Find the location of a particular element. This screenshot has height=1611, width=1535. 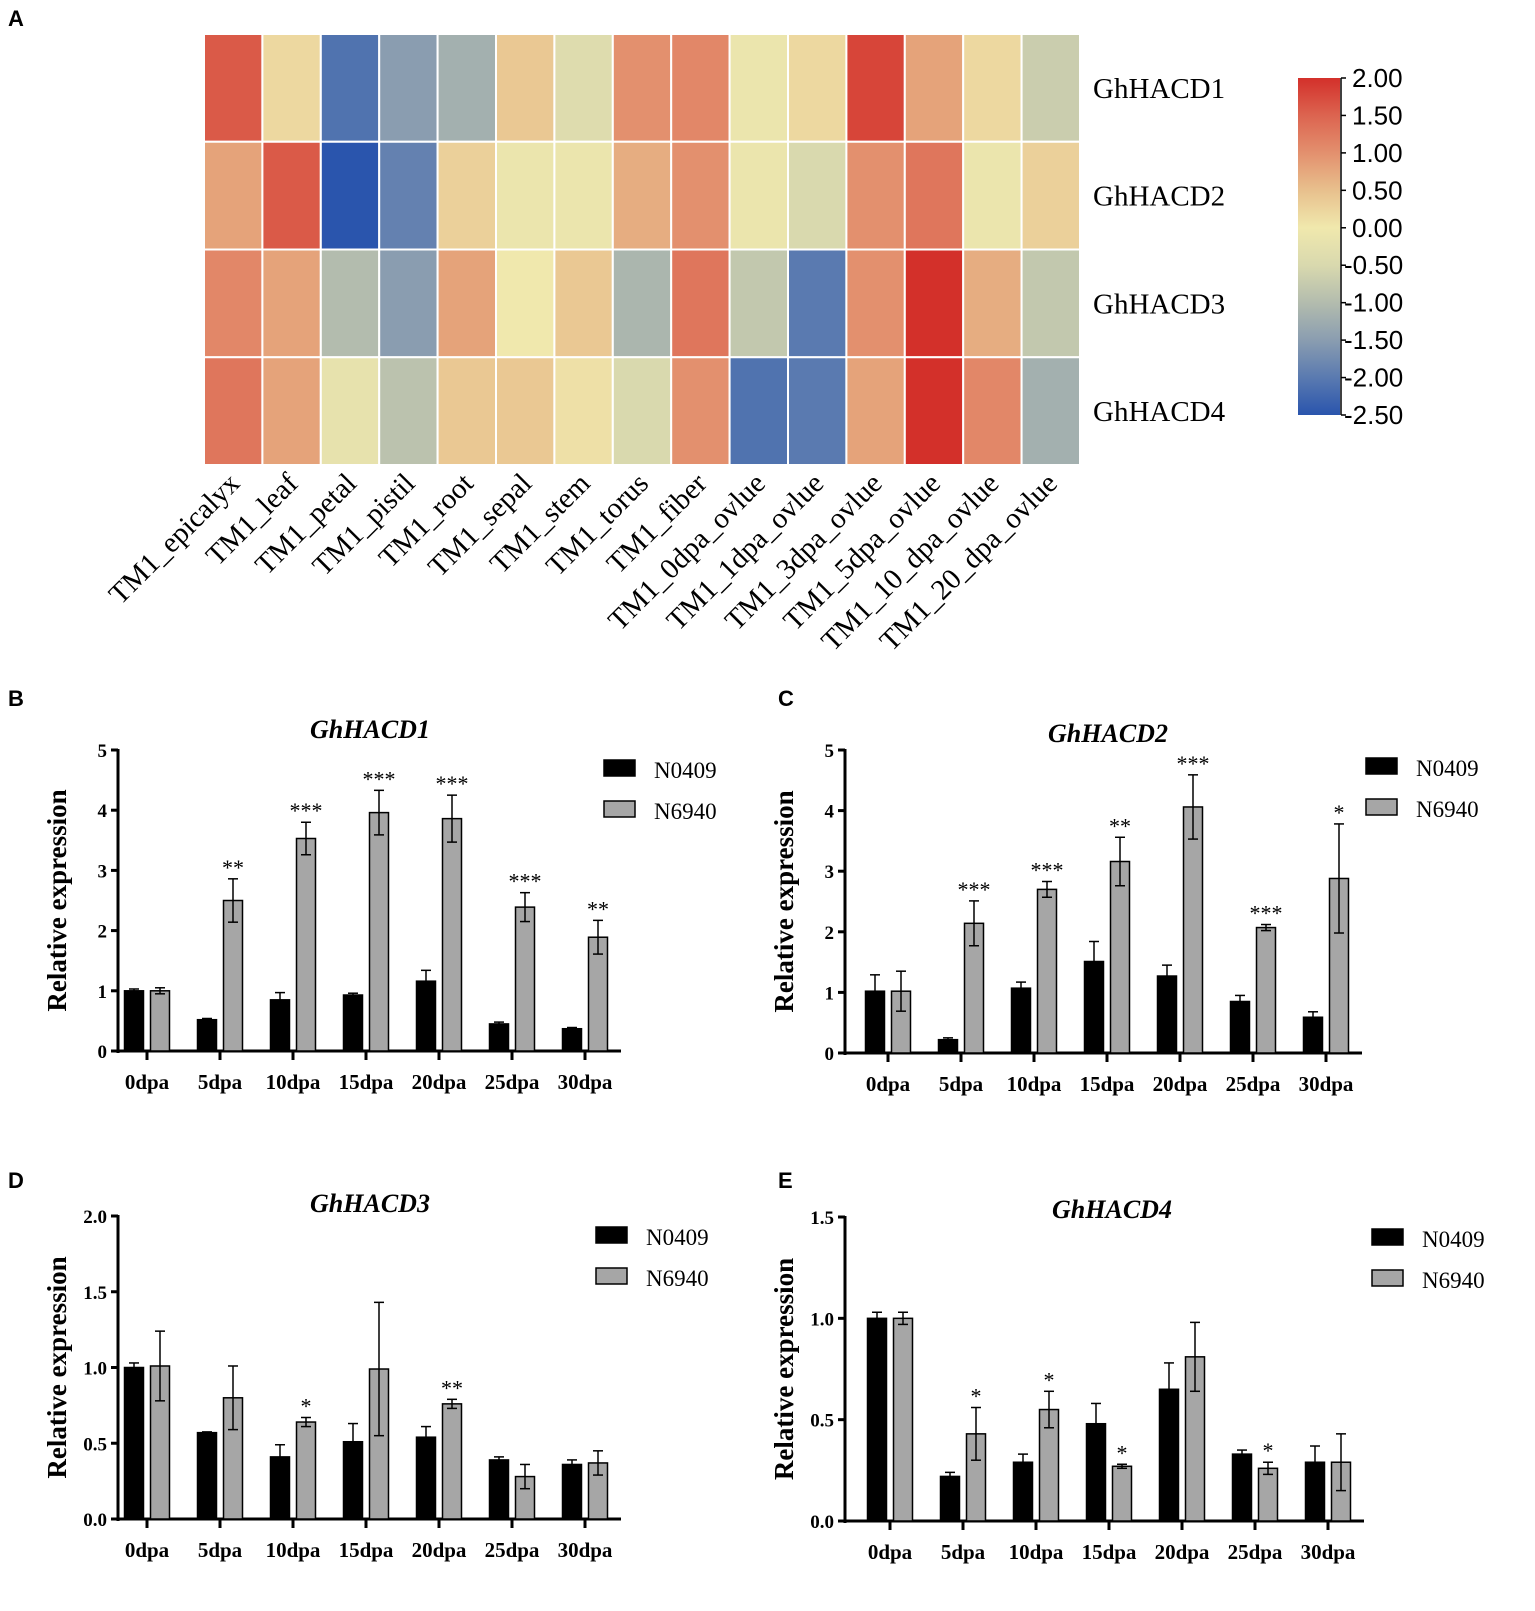

chart-title: GhHACD3 is located at coordinates (370, 1203).